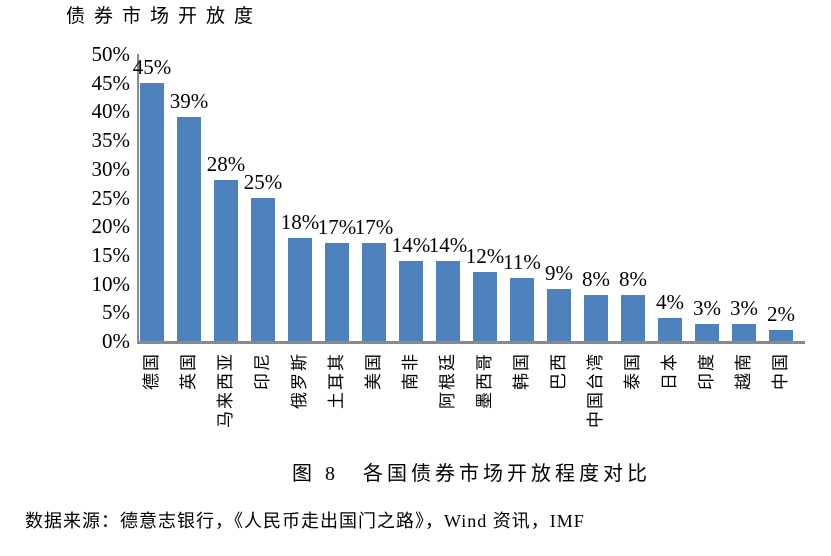 This screenshot has height=556, width=831. Describe the element at coordinates (781, 335) in the screenshot. I see `bar-中国` at that location.